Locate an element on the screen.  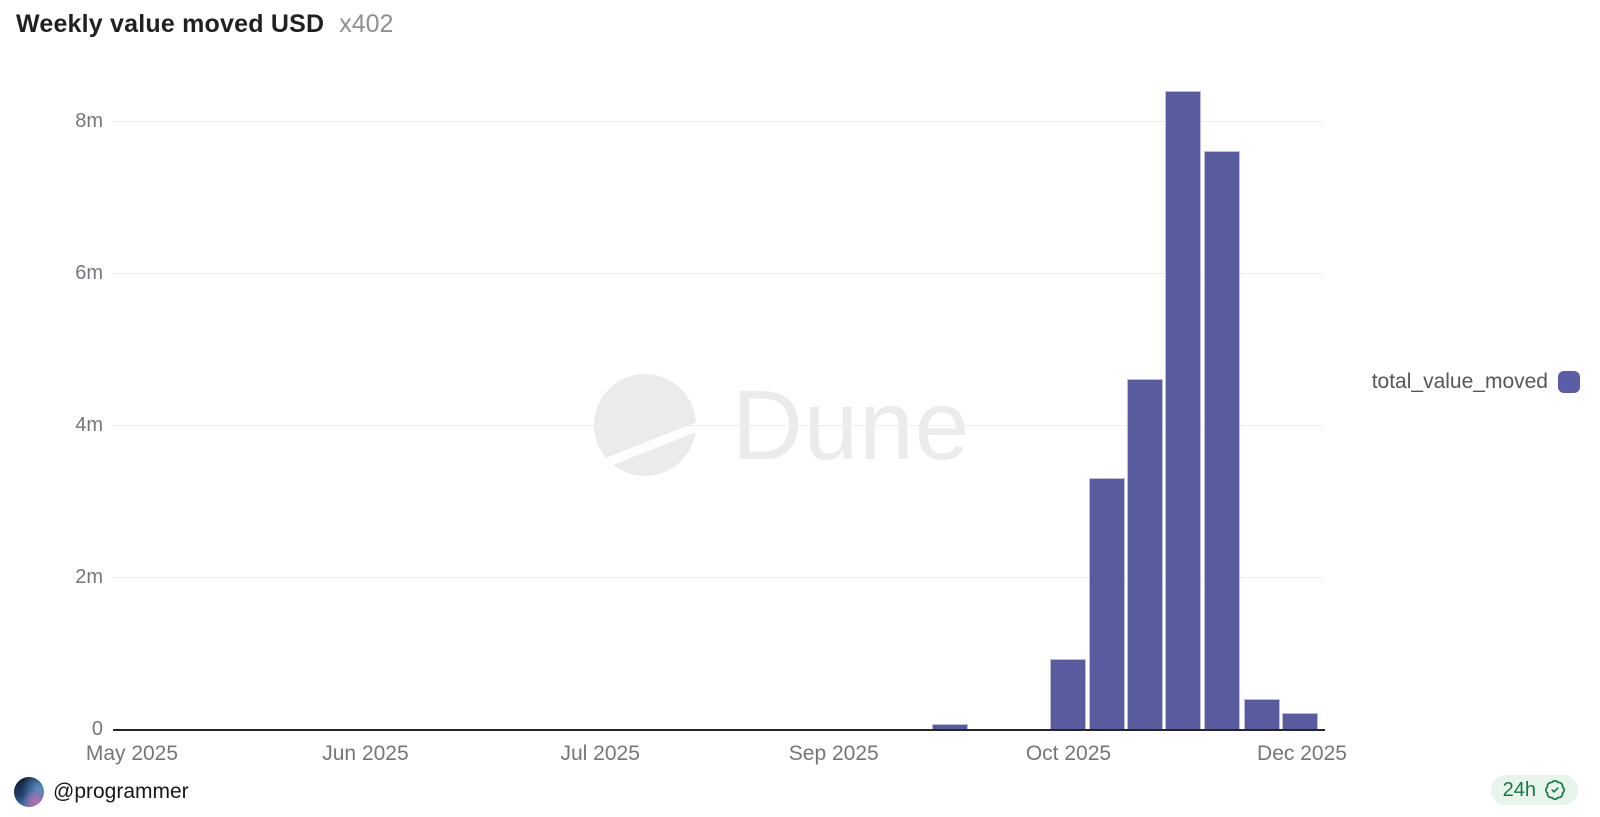
x-tick-label: Jul 2025 is located at coordinates (600, 753).